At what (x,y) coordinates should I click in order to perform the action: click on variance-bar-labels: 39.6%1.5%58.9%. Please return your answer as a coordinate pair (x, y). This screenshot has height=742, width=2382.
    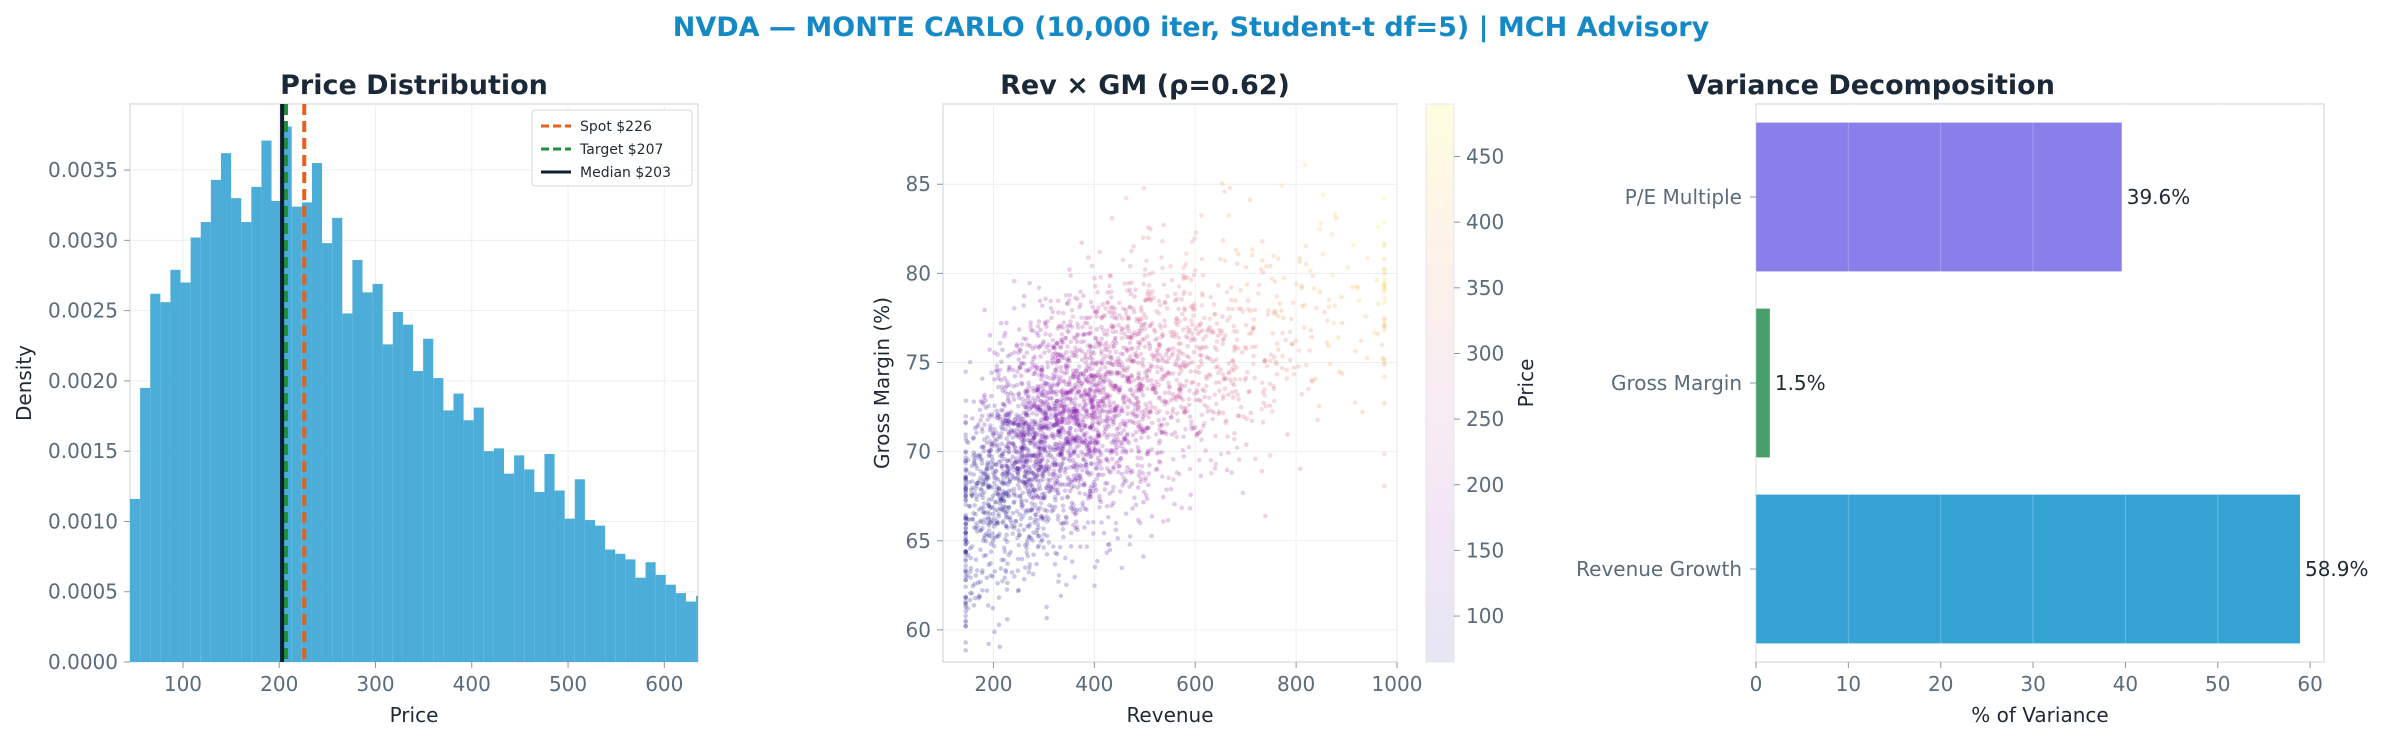
    Looking at the image, I should click on (2072, 383).